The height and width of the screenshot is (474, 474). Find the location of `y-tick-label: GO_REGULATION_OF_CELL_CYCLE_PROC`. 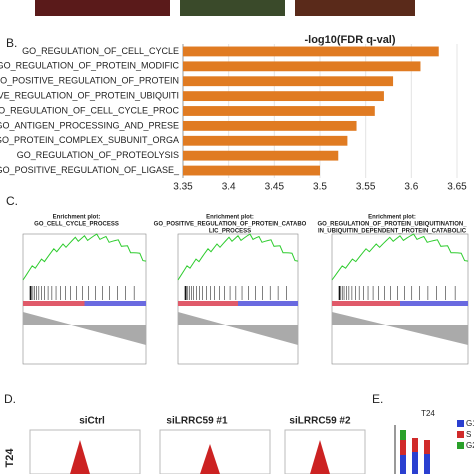

y-tick-label: GO_REGULATION_OF_CELL_CYCLE_PROC is located at coordinates (89, 110).